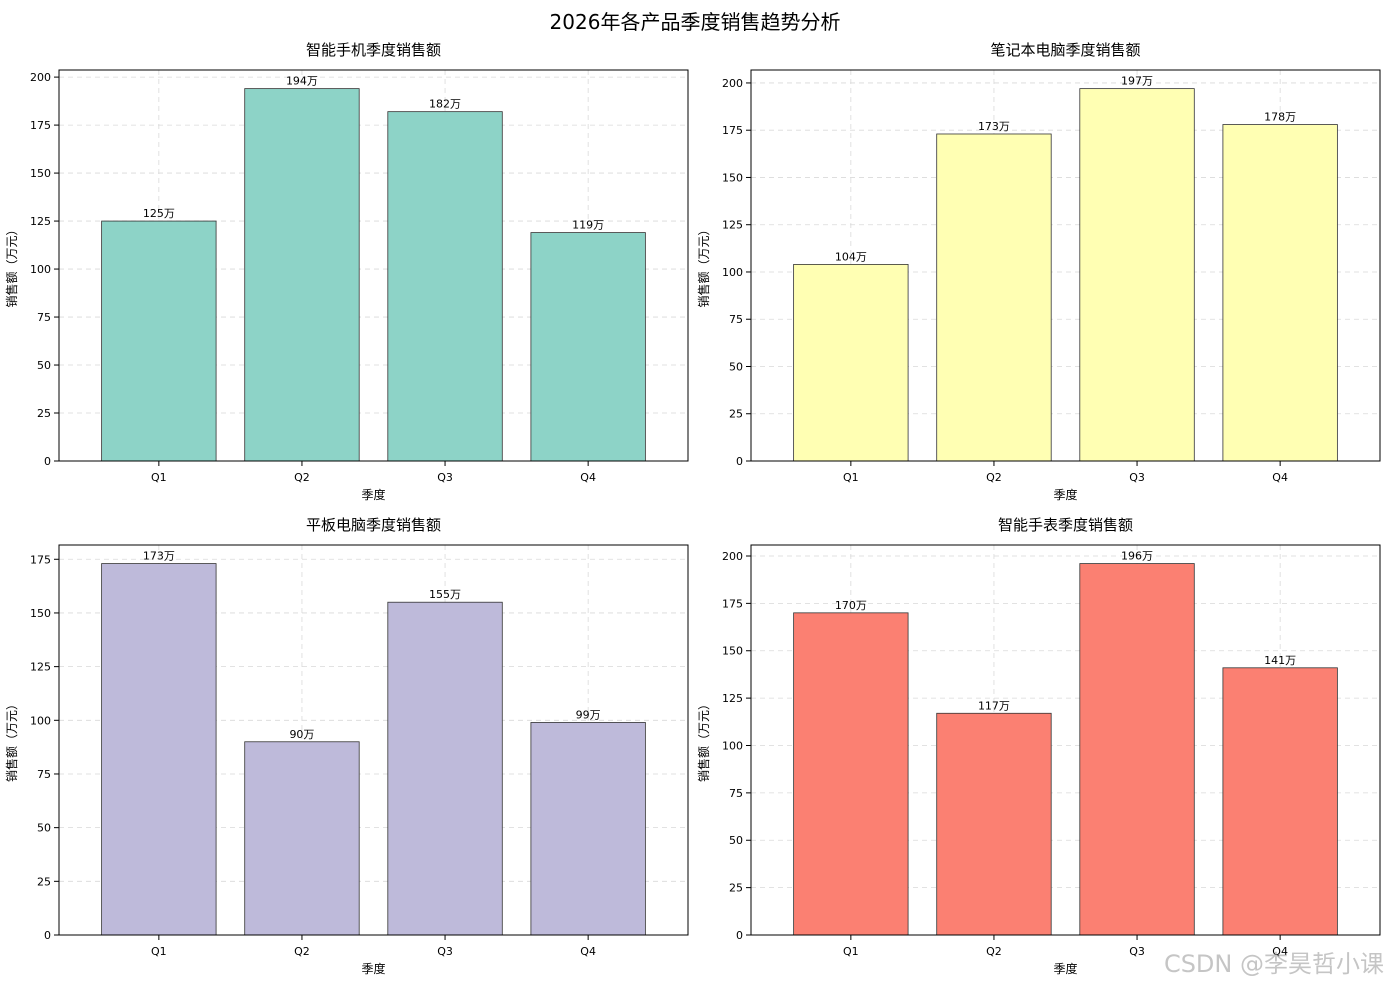 The height and width of the screenshot is (985, 1390). What do you see at coordinates (695, 22) in the screenshot?
I see `figure-title: 2026年各产品季度销售趋势分析` at bounding box center [695, 22].